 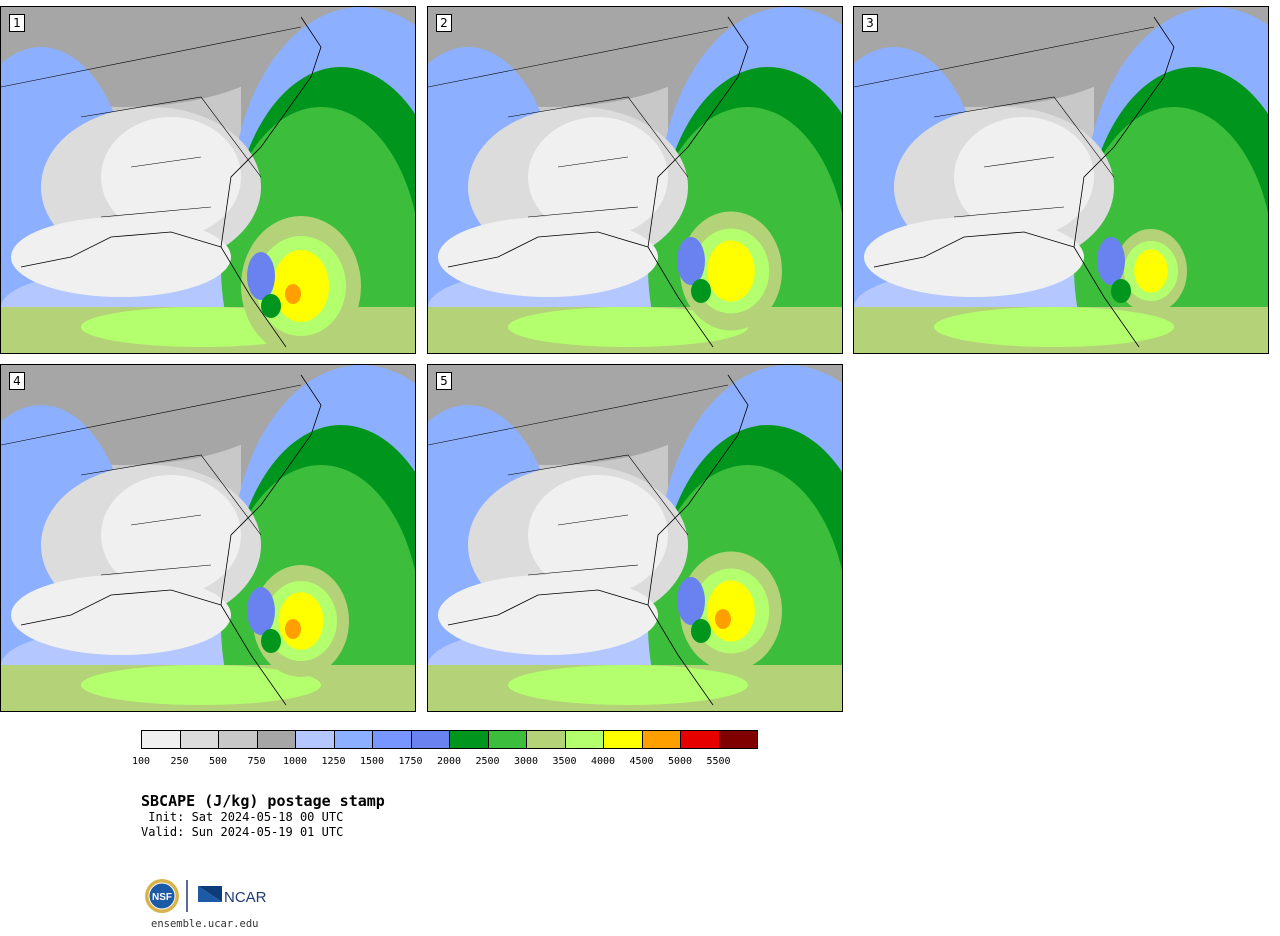 What do you see at coordinates (141, 761) in the screenshot?
I see `colorbar-tick-label: 100` at bounding box center [141, 761].